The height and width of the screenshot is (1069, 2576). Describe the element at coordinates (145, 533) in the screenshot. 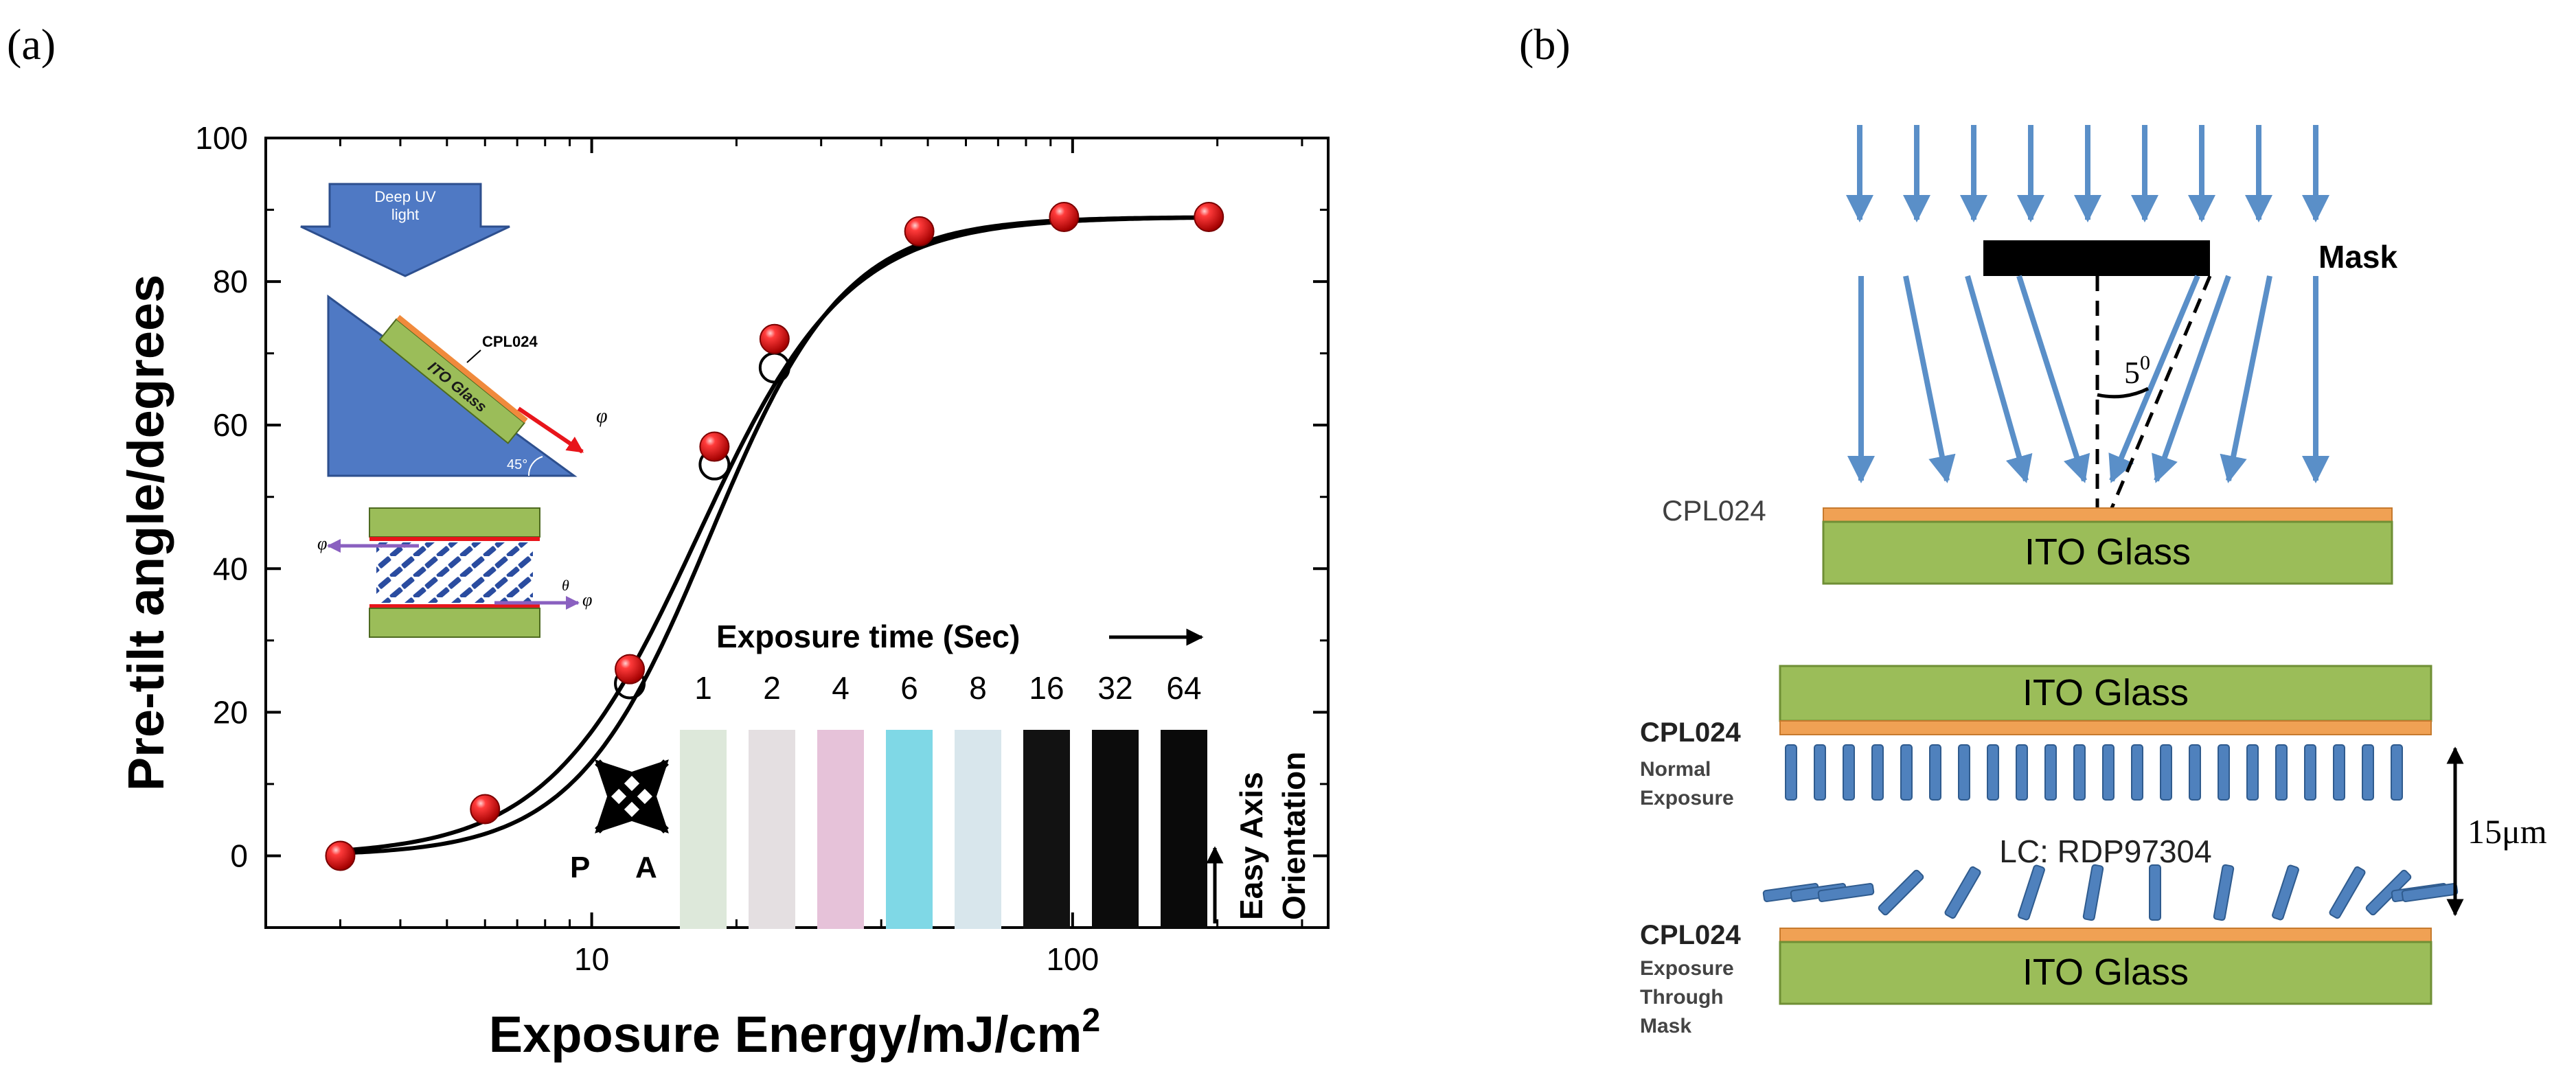

I see `y-axis-label: Pre-tilt angle/degrees` at that location.